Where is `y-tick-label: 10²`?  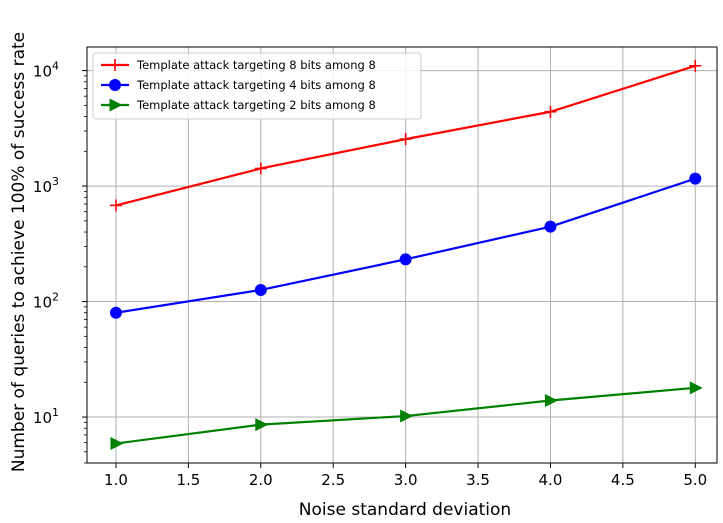 y-tick-label: 10² is located at coordinates (46, 301).